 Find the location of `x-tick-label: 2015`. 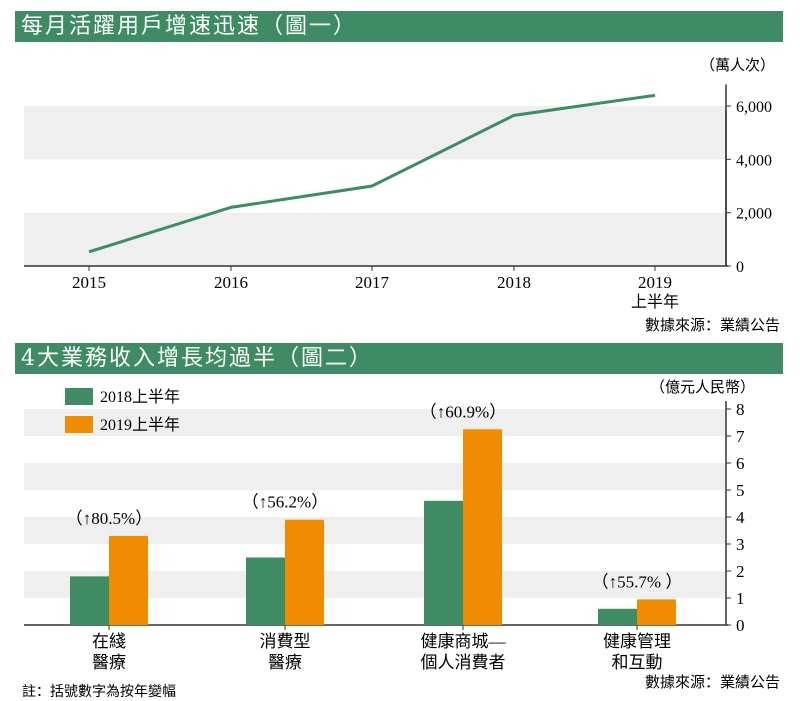

x-tick-label: 2015 is located at coordinates (89, 282).